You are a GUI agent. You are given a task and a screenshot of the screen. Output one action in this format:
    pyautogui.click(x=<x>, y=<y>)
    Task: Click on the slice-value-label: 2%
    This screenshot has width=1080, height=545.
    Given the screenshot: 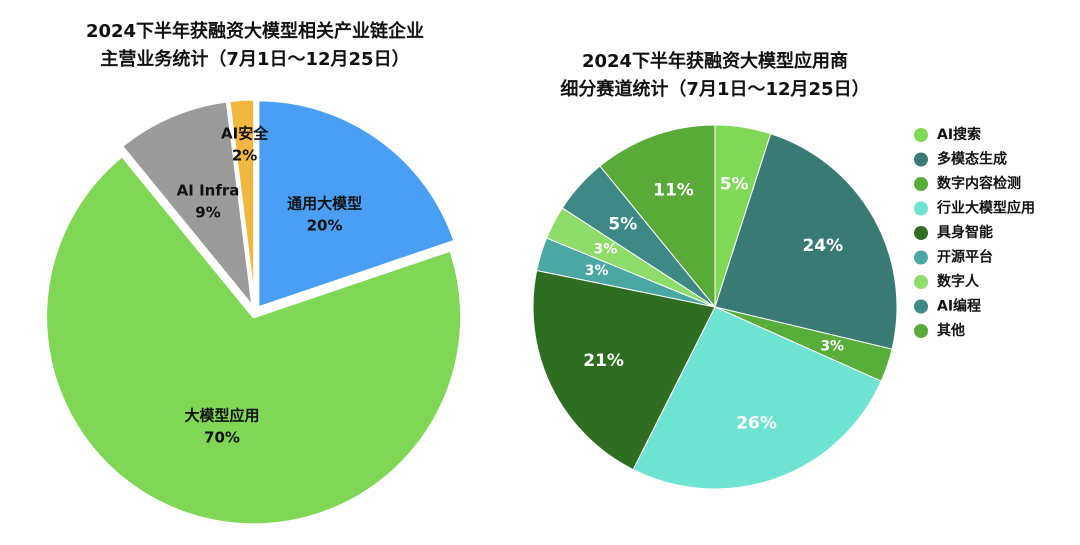 What is the action you would take?
    pyautogui.click(x=244, y=156)
    